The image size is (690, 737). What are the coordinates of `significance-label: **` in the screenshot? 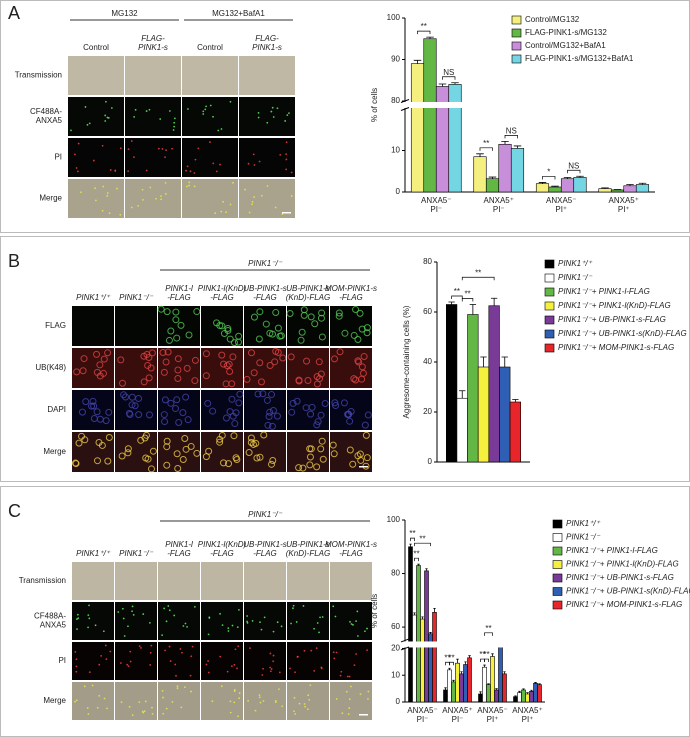 It's located at (478, 272).